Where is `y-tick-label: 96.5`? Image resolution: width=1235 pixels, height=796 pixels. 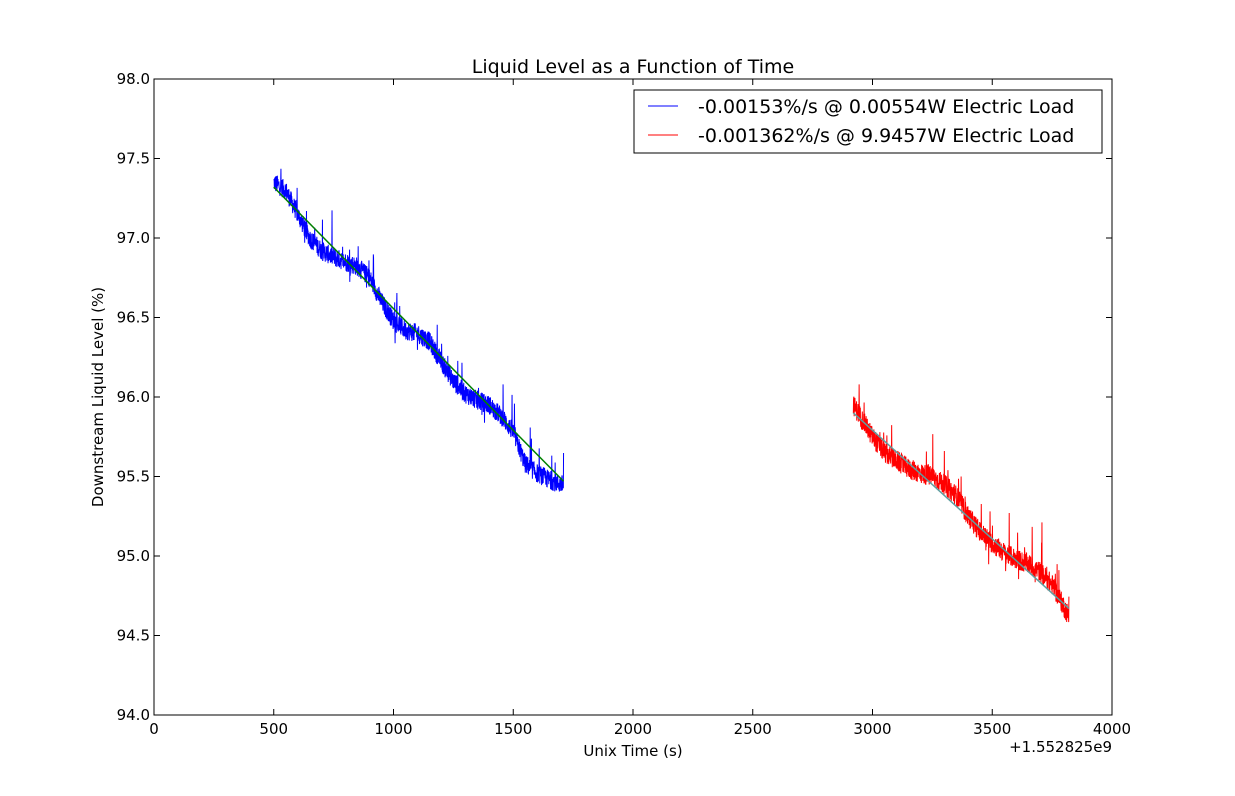
y-tick-label: 96.5 is located at coordinates (133, 318).